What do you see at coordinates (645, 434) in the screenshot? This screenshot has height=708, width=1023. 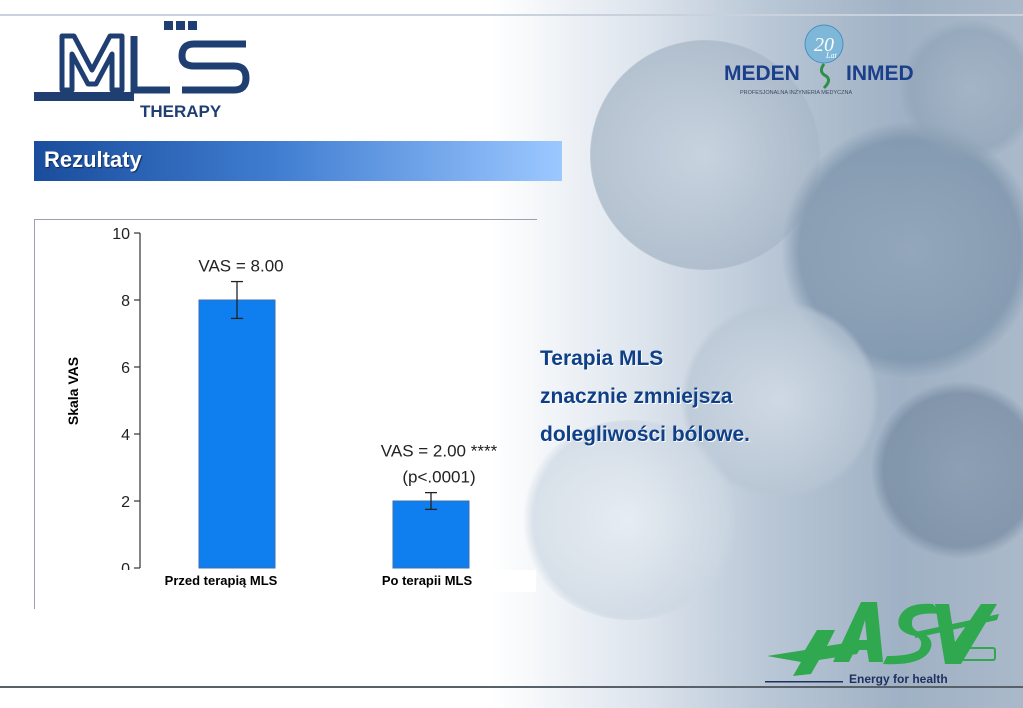 I see `conclusion-line-3: dolegliwości bólowe.` at bounding box center [645, 434].